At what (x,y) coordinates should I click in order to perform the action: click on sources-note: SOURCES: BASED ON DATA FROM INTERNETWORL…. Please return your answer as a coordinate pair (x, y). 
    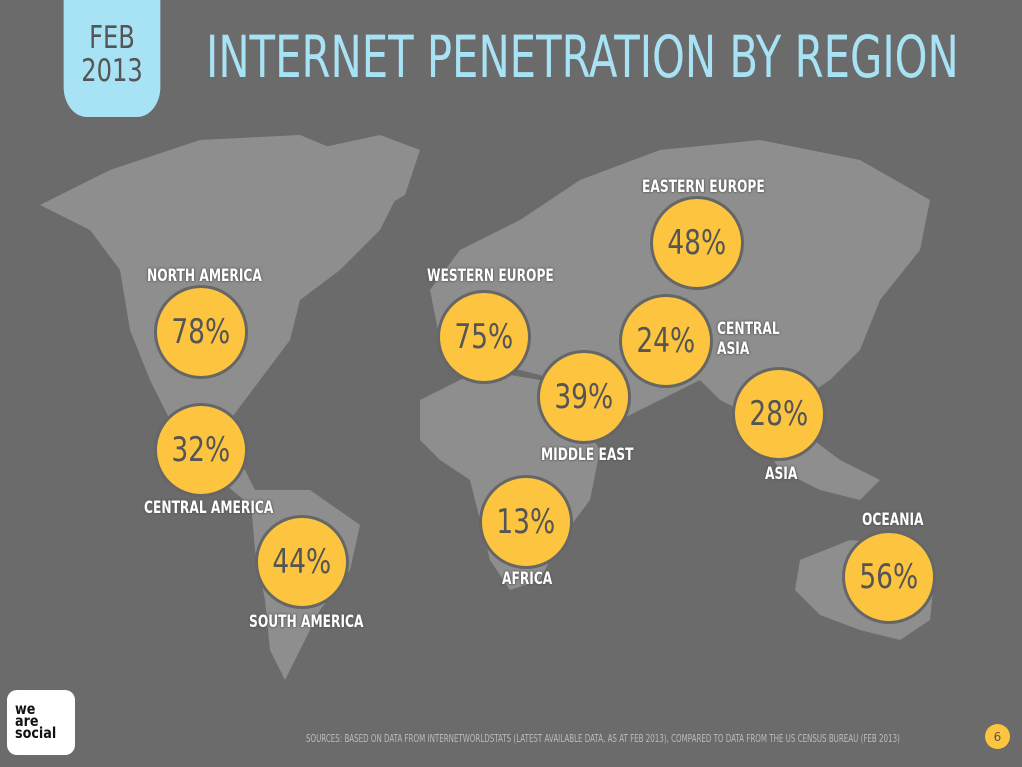
    Looking at the image, I should click on (603, 738).